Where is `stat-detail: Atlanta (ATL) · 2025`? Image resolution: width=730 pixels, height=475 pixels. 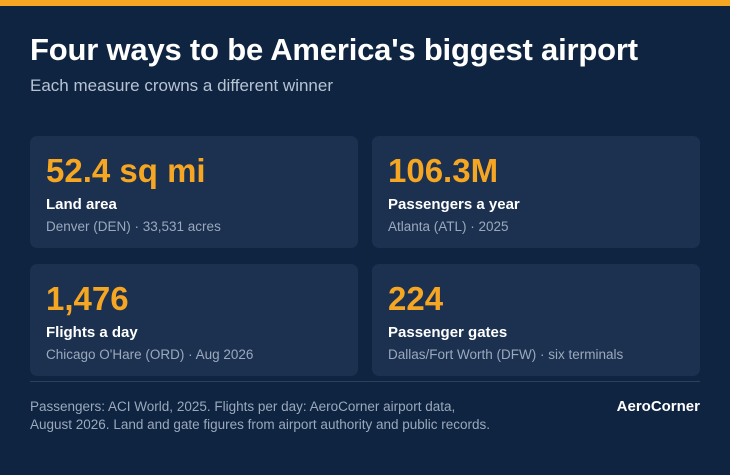
stat-detail: Atlanta (ATL) · 2025 is located at coordinates (448, 226).